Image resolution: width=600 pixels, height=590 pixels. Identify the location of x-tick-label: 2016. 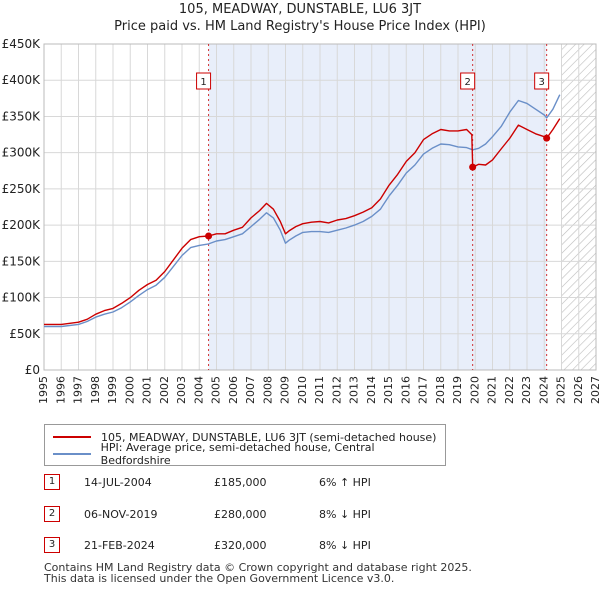
(405, 390).